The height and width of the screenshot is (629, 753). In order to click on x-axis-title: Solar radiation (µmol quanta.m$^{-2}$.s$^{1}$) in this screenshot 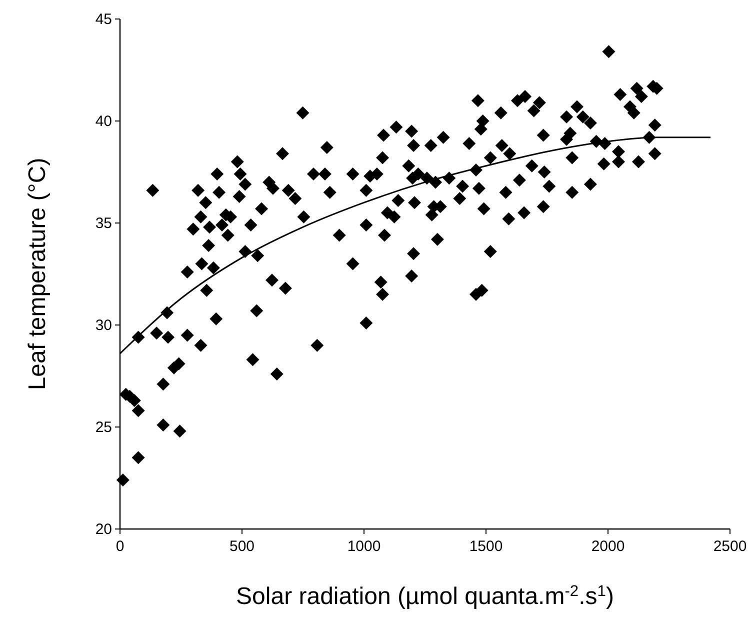, I will do `click(425, 596)`.